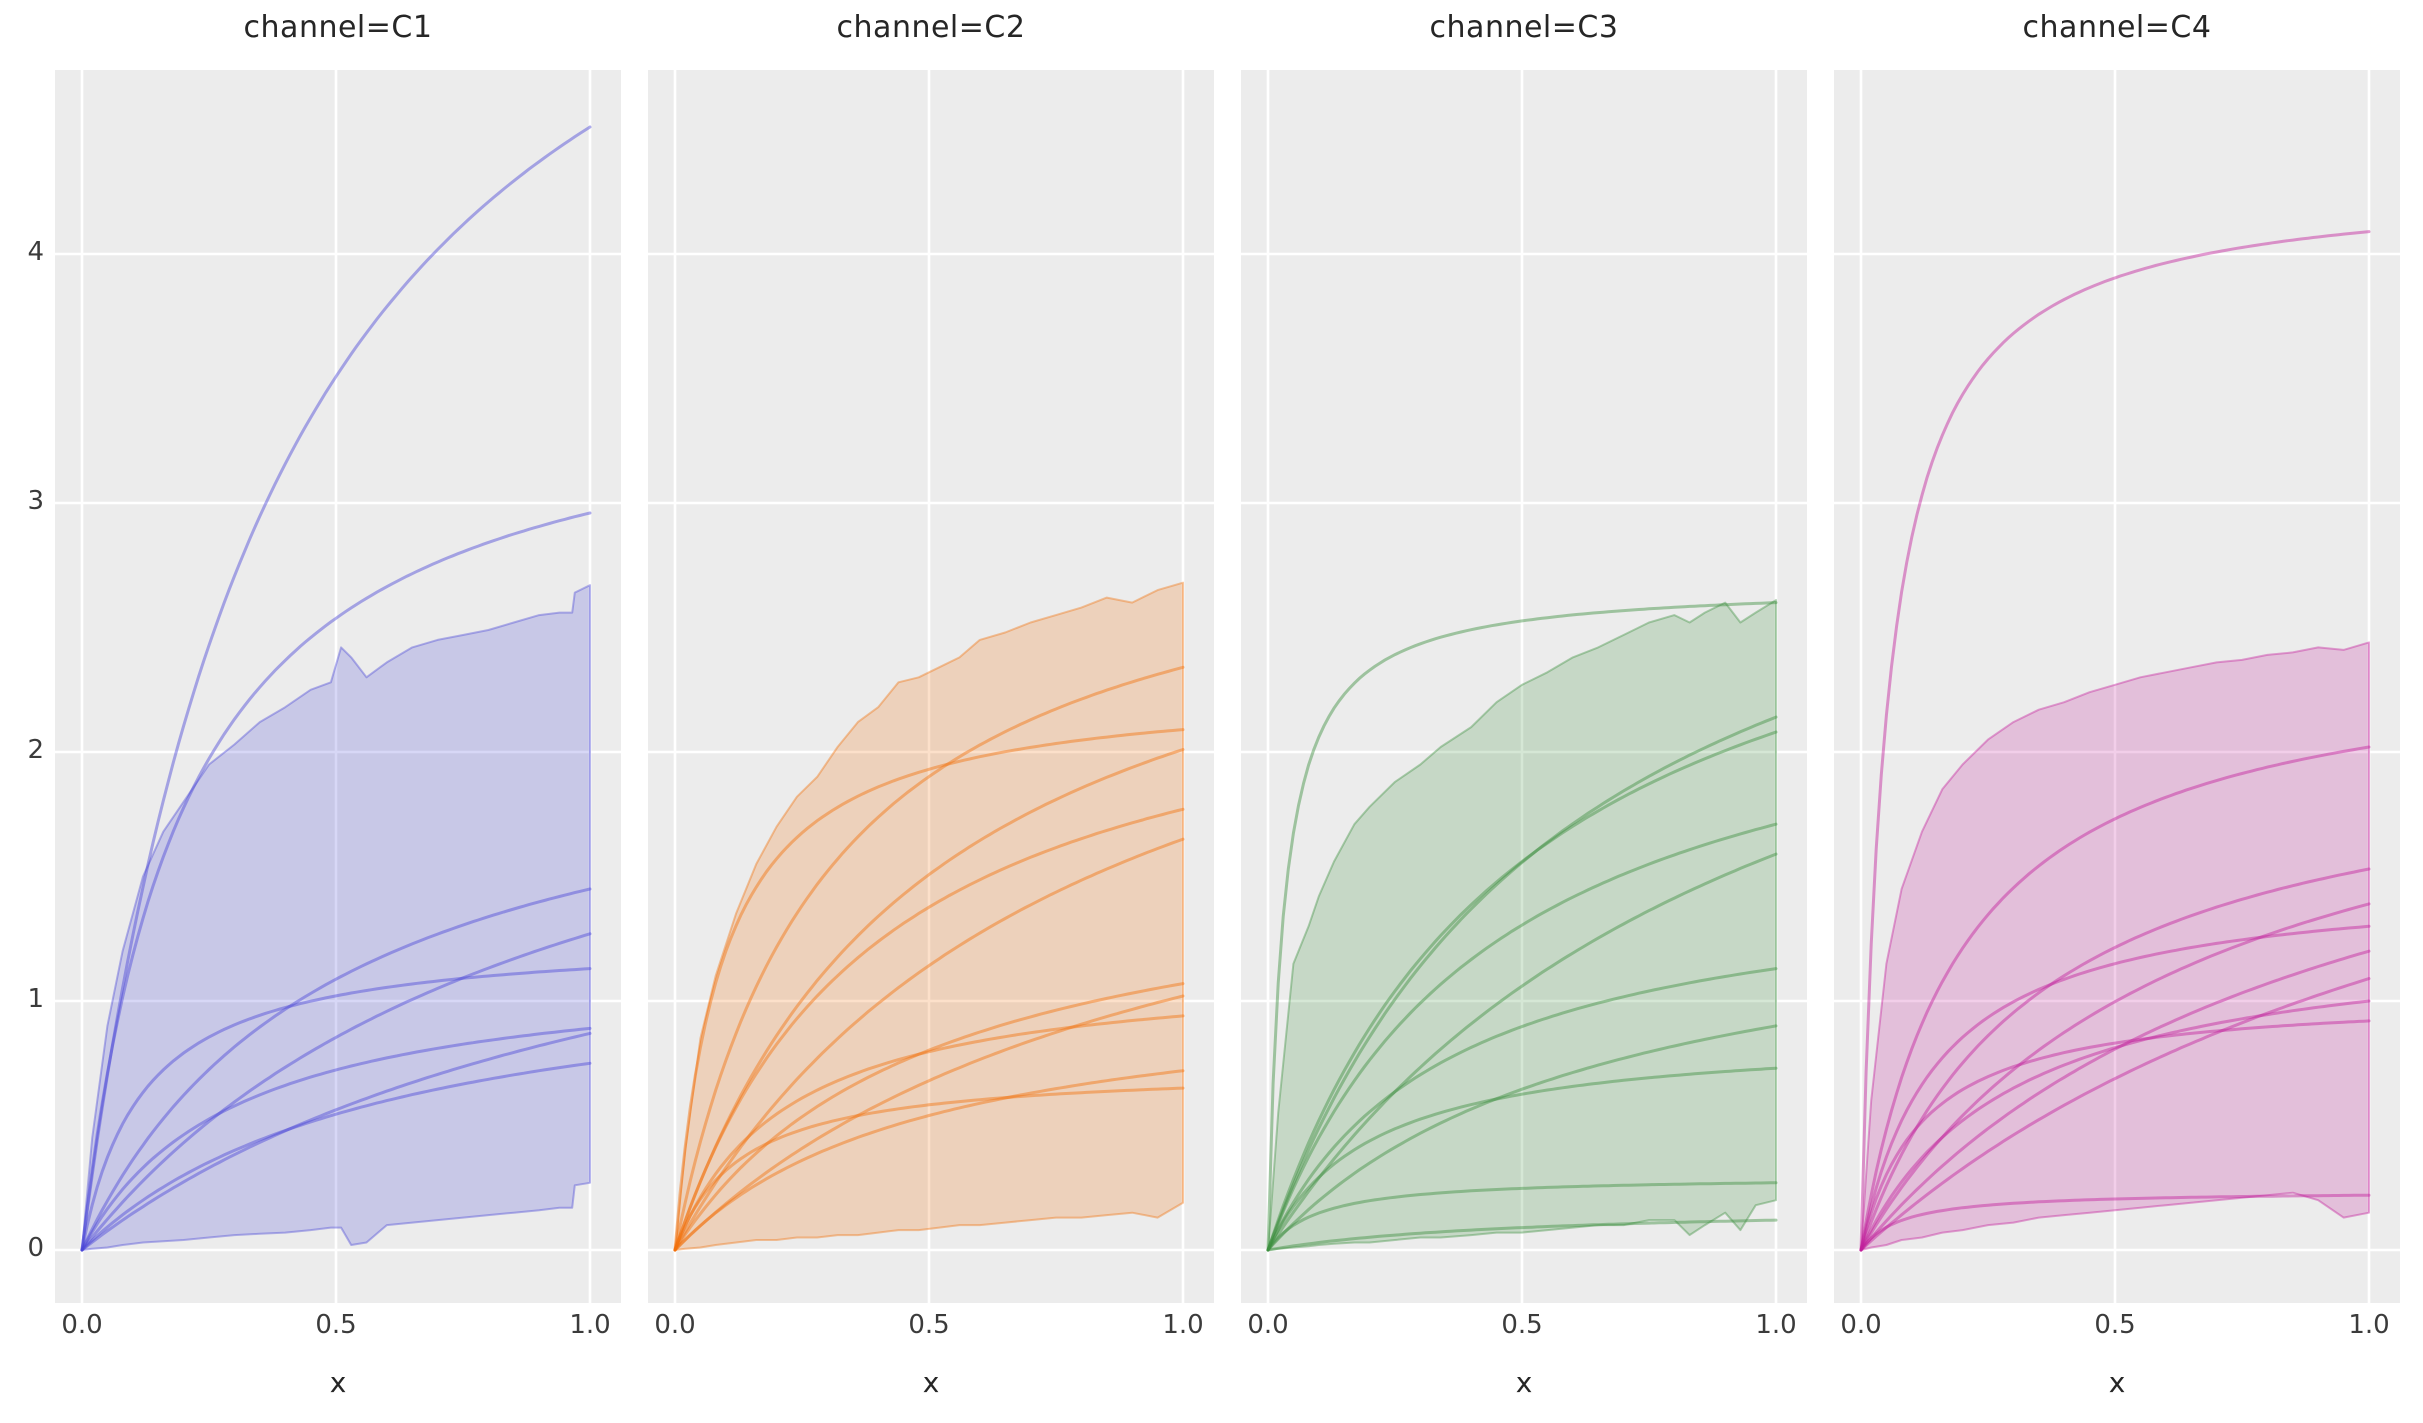 This screenshot has height=1423, width=2423. Describe the element at coordinates (2115, 1325) in the screenshot. I see `x-tick-p4-1: 0.5` at that location.